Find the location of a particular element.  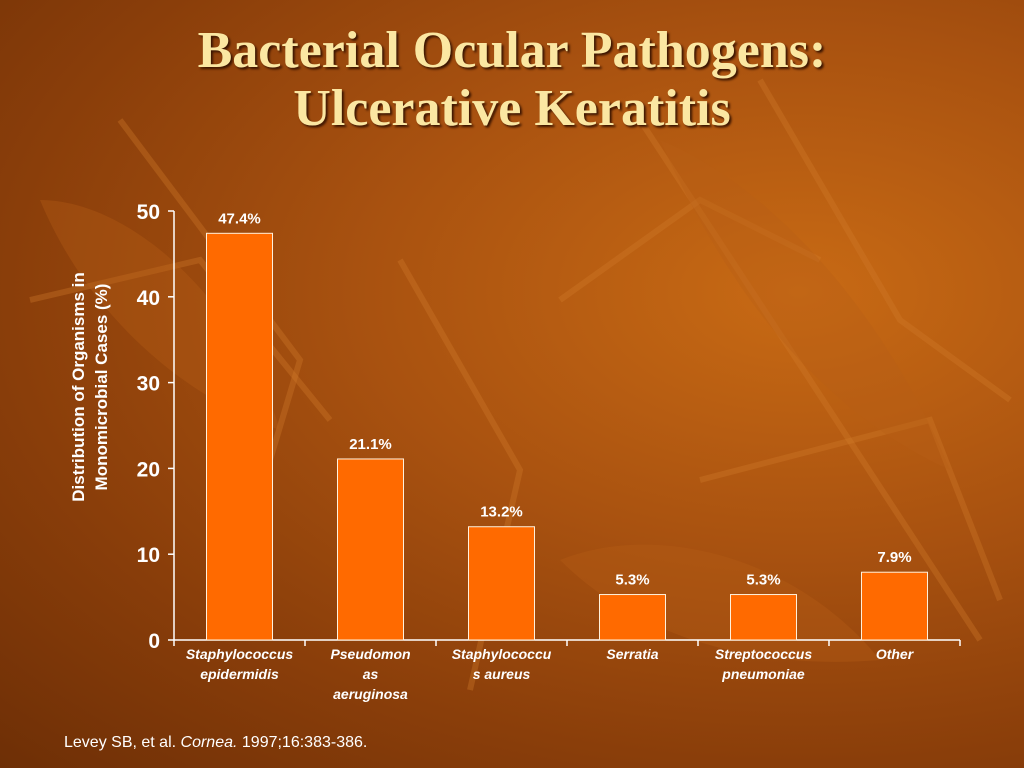

category-label: Staphylococcu is located at coordinates (502, 654).